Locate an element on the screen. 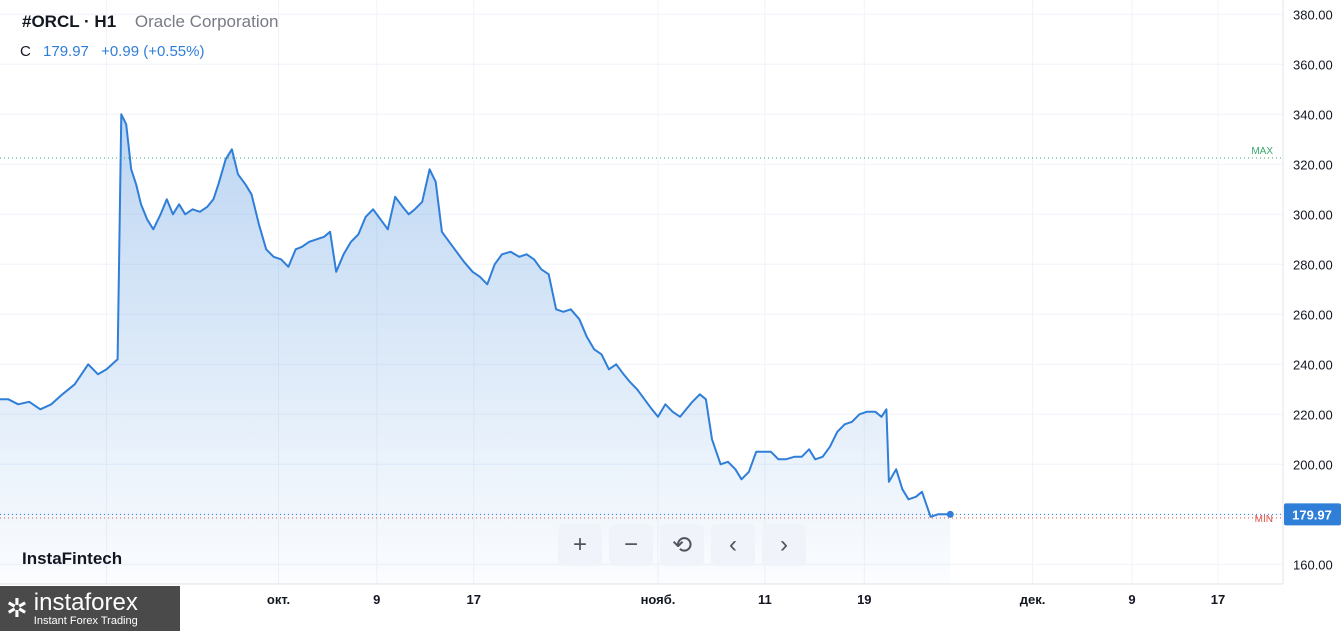  zoom-in-button: + is located at coordinates (580, 545).